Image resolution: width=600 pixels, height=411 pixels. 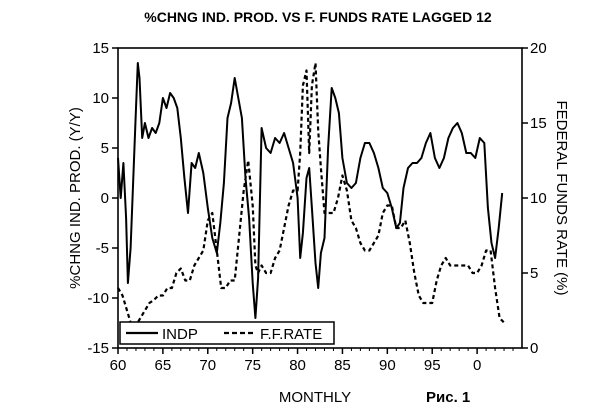 I want to click on x-tick-label: 0, so click(x=477, y=365).